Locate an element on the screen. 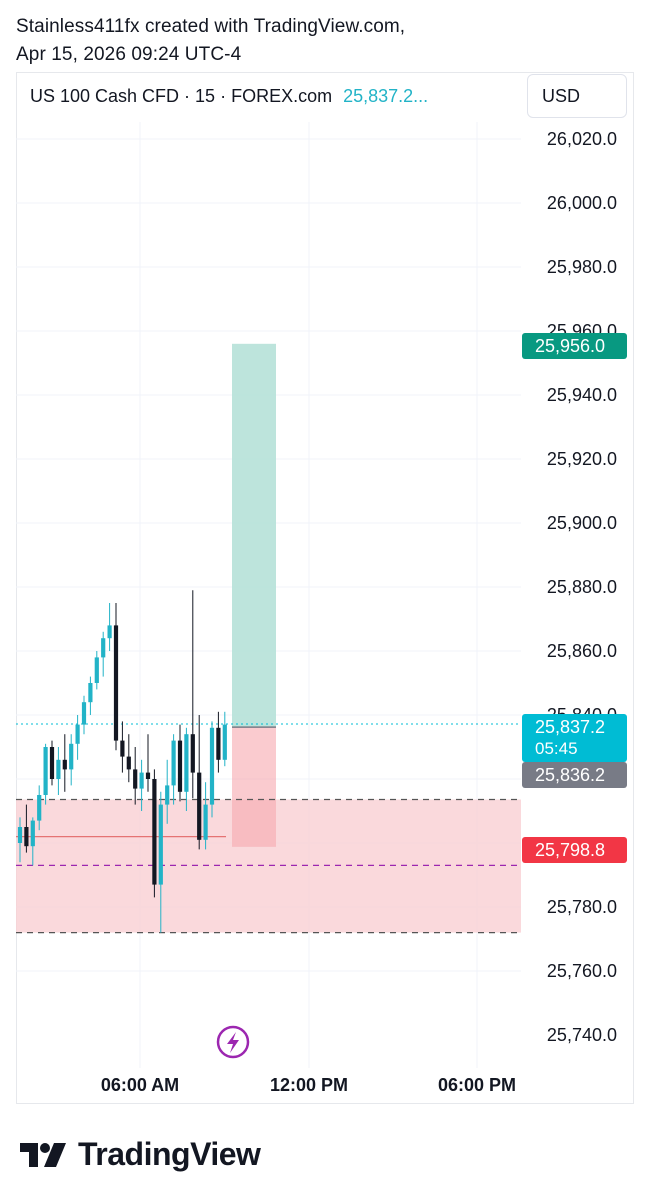  time-tick-label: 06:00 PM is located at coordinates (477, 1085).